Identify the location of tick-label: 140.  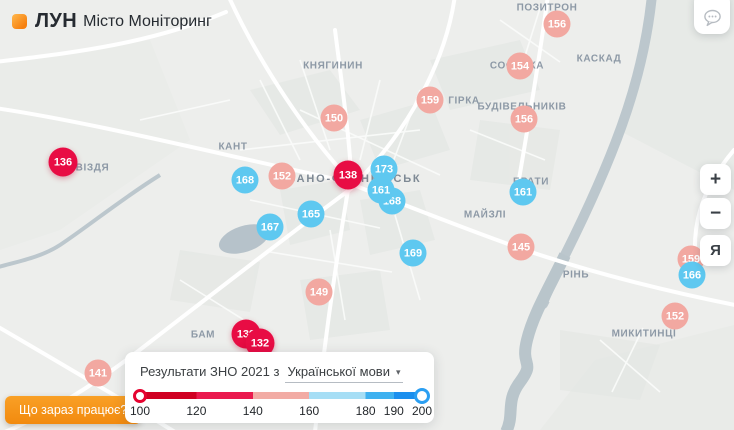
(252, 411).